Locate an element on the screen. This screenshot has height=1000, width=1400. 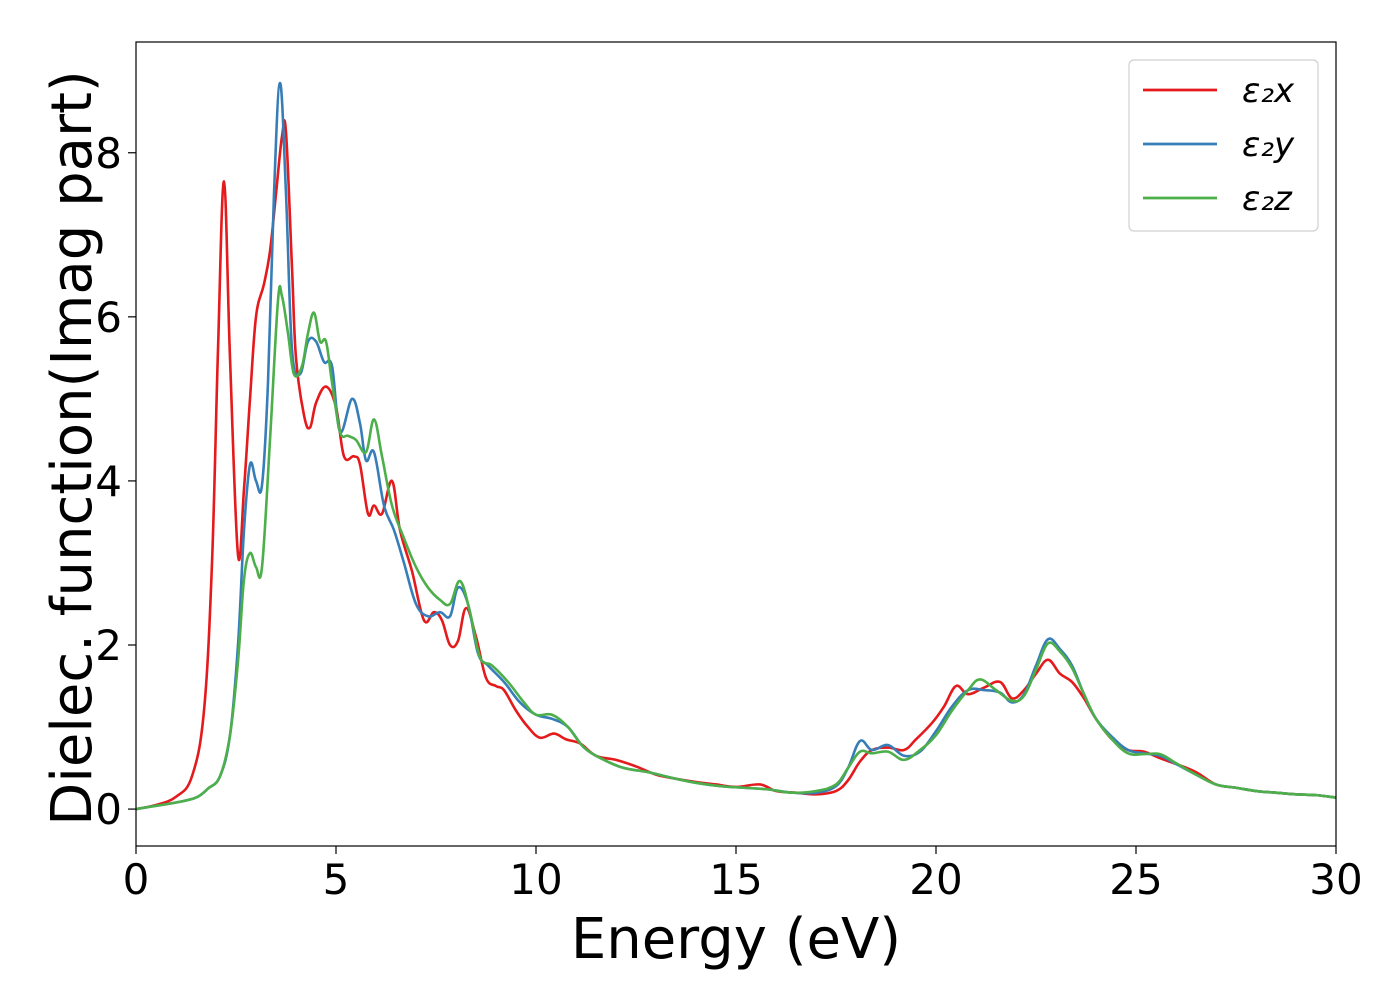
x-axis: 0 5 10 15 20 25 30 is located at coordinates (743, 875).